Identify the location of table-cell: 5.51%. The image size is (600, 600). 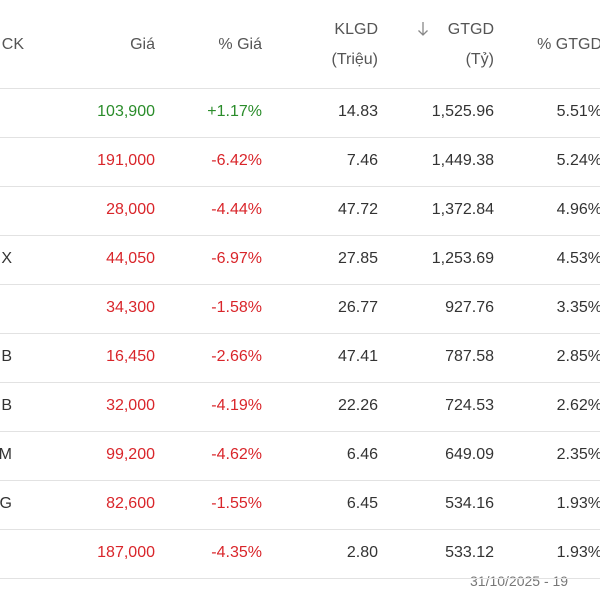
(578, 111).